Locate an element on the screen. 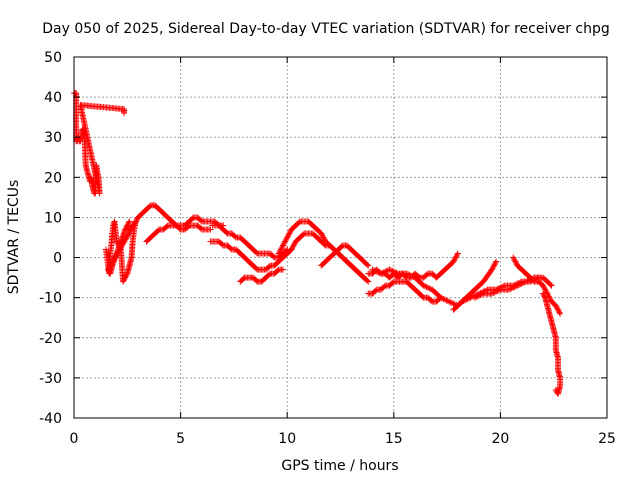 The width and height of the screenshot is (640, 480). y-tick-label: 0 is located at coordinates (57, 259).